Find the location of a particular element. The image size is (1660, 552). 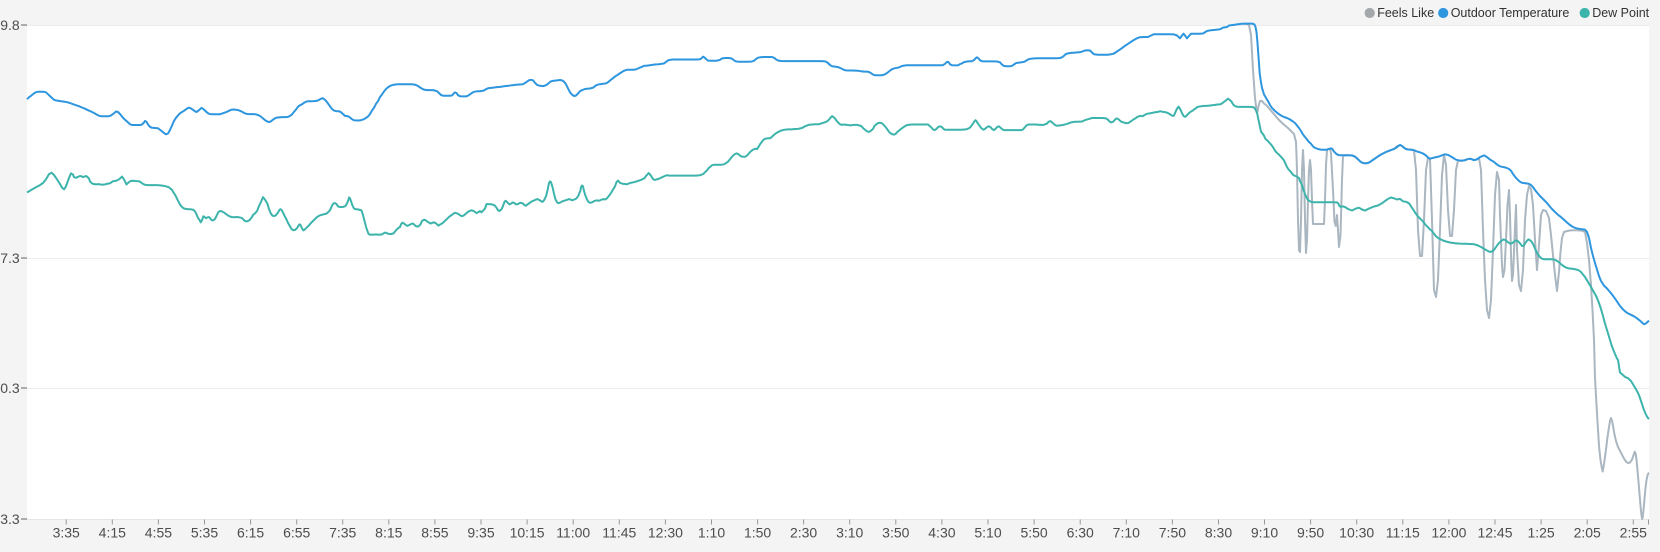

svg-text: 7:35 is located at coordinates (342, 533).